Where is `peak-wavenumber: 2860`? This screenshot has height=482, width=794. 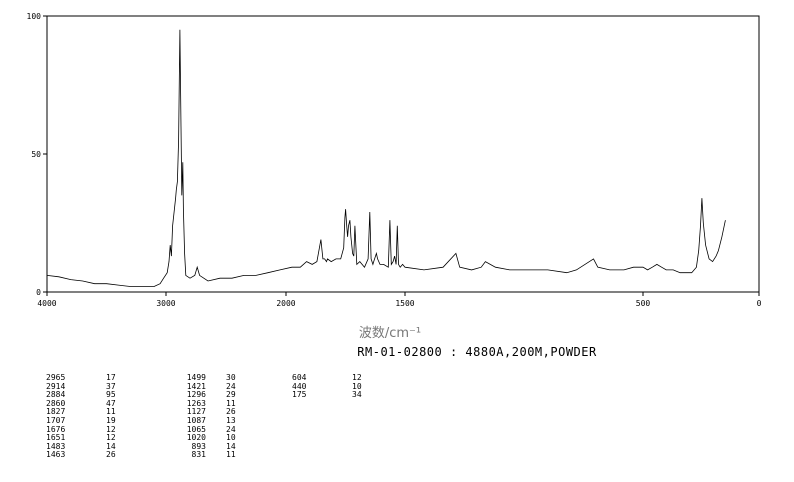
peak-wavenumber: 2860 is located at coordinates (56, 403).